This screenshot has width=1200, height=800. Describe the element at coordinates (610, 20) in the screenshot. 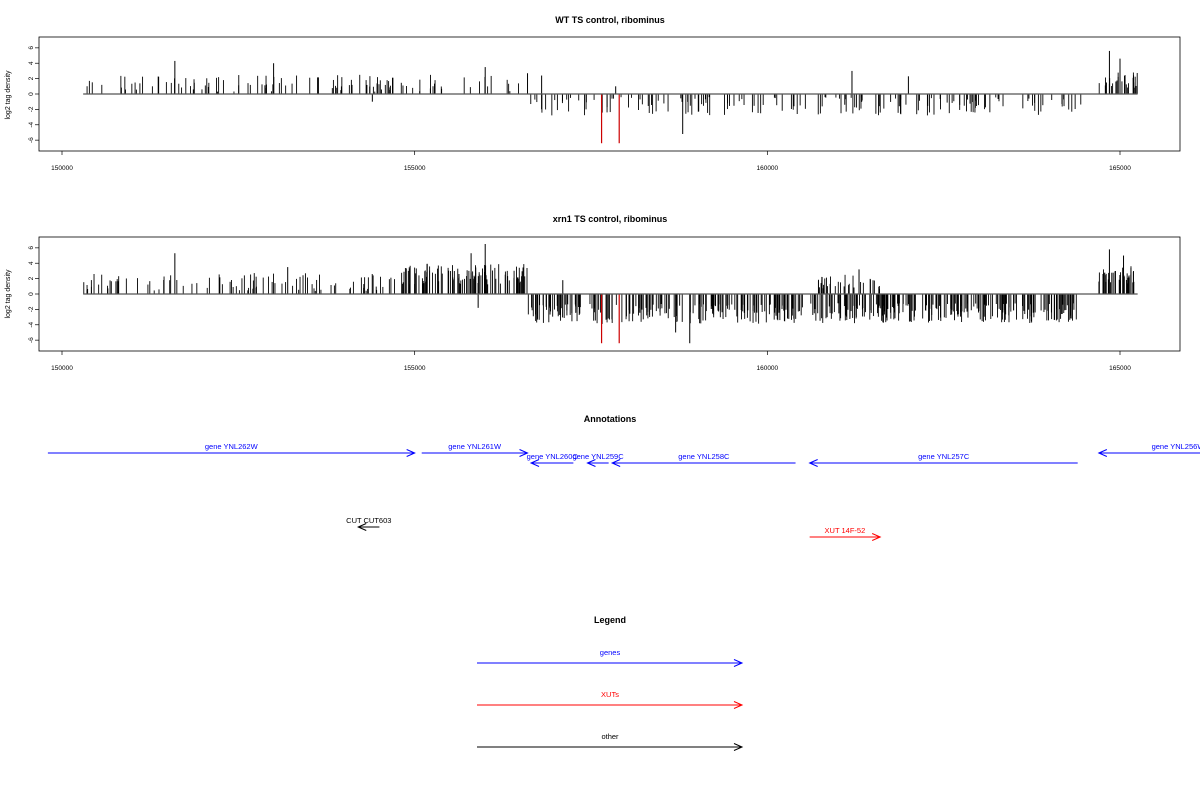

I see `wt-panel-title: WT TS control, ribominus` at that location.